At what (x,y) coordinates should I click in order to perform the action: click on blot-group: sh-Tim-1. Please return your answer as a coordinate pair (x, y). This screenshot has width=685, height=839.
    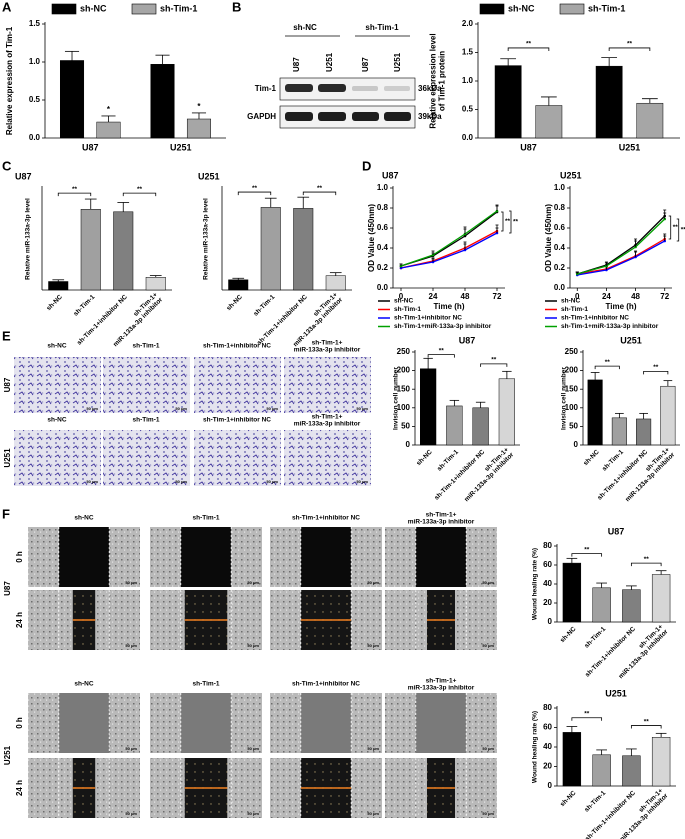
    Looking at the image, I should click on (382, 27).